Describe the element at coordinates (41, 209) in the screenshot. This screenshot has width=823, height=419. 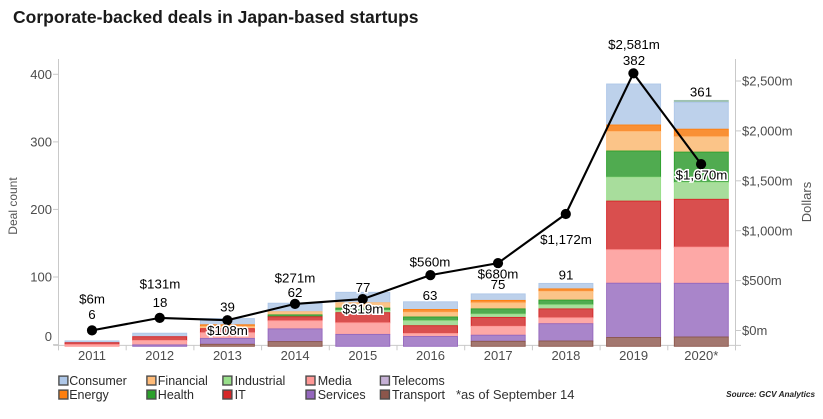
I see `svg-text: 200` at that location.